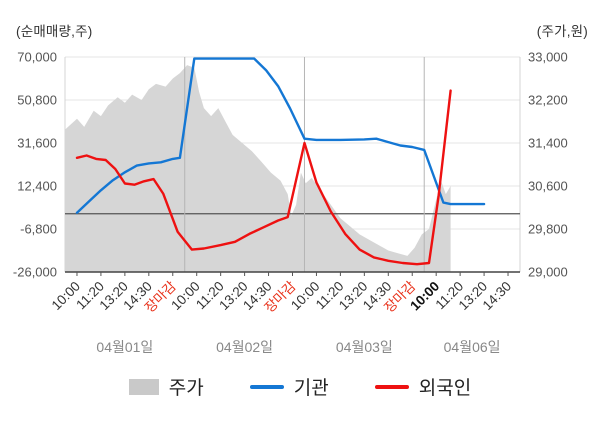 The image size is (600, 428). I want to click on institution-line-swatch, so click(266, 386).